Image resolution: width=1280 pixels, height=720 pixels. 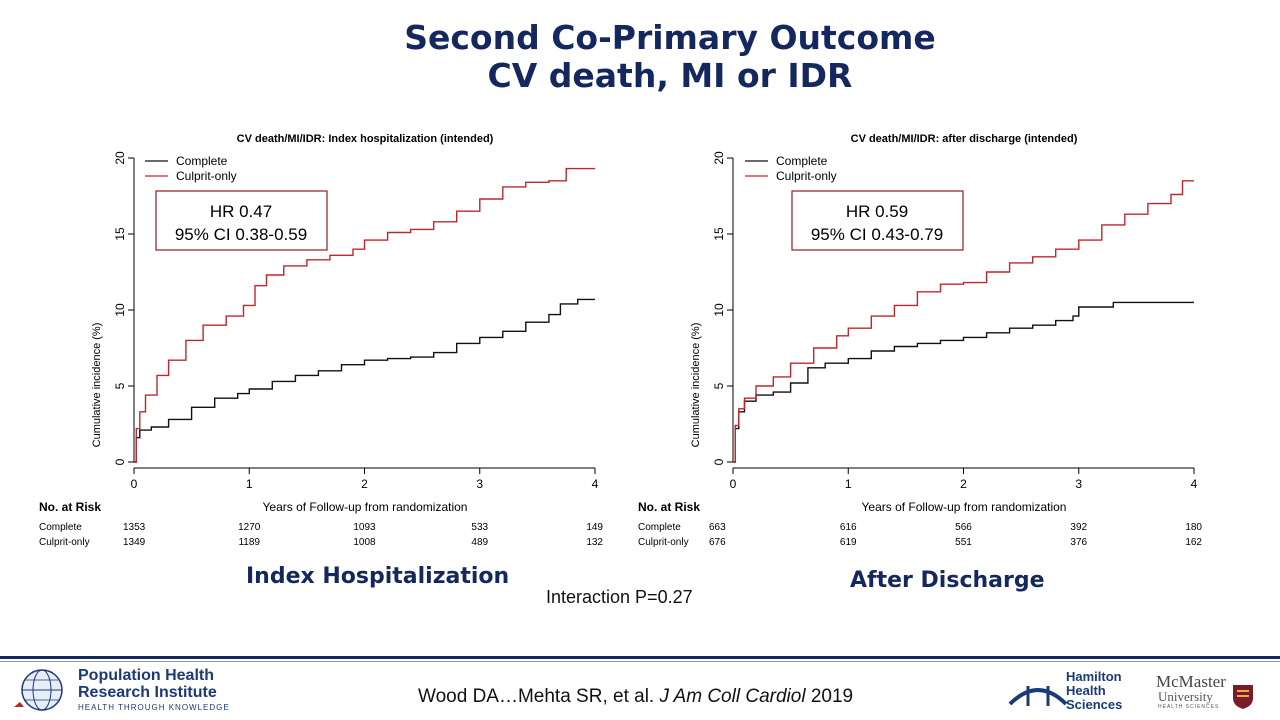 I want to click on risk-value: 149, so click(x=594, y=527).